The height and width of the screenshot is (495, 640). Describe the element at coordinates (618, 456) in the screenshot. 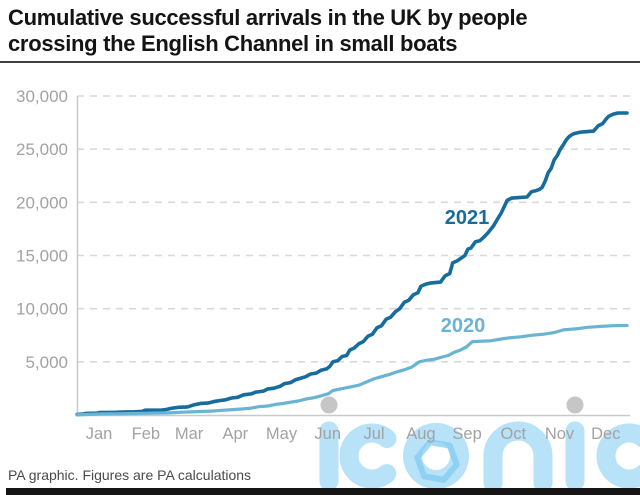

I see `watermark-letter-c2` at that location.